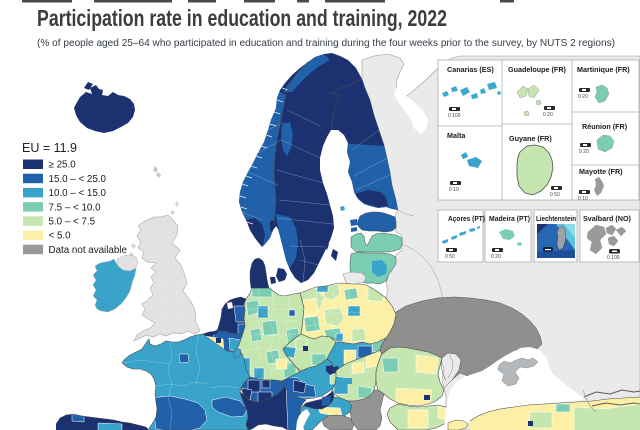 Image resolution: width=640 pixels, height=430 pixels. What do you see at coordinates (75, 207) in the screenshot?
I see `svg-text: 7.5 – < 10.0` at bounding box center [75, 207].